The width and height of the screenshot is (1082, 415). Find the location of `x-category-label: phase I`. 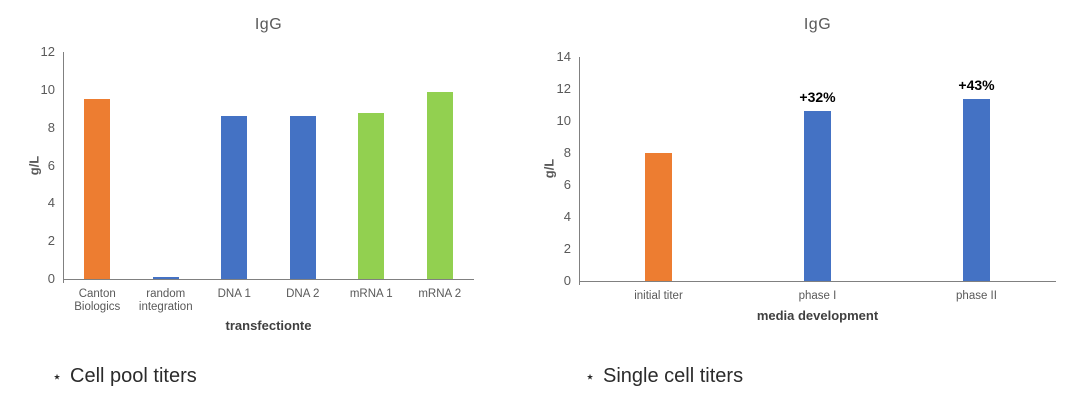

x-category-label: phase I is located at coordinates (817, 296).